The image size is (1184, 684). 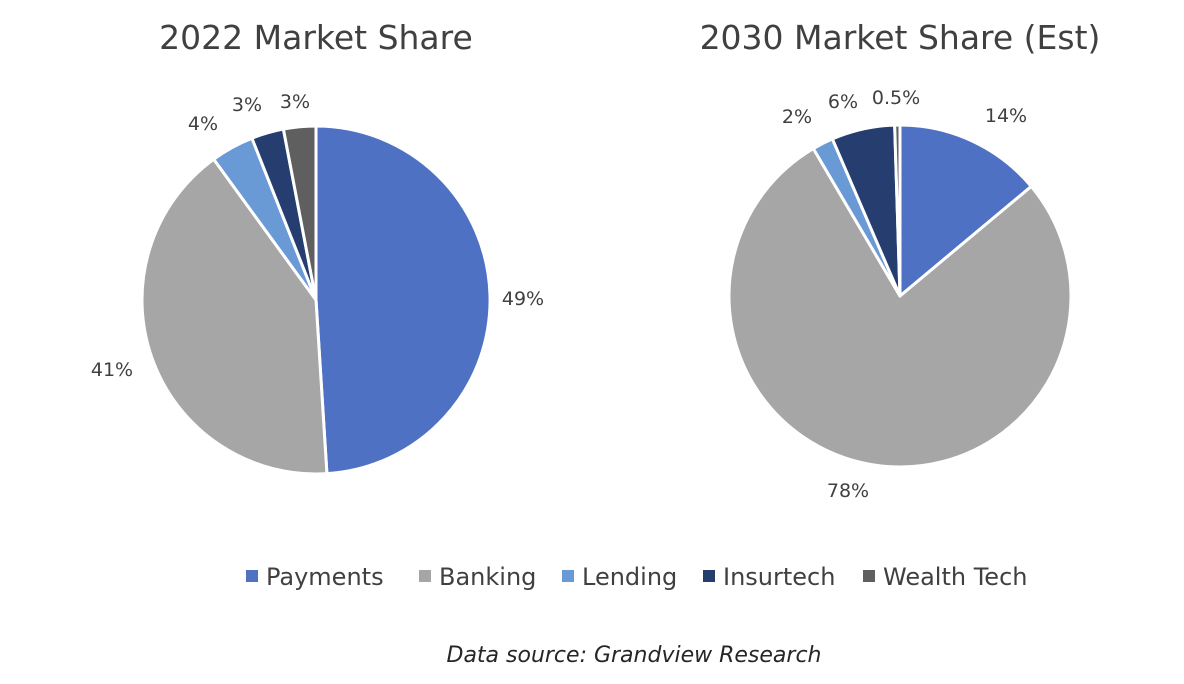 I want to click on data-label-lending: 4%, so click(x=203, y=124).